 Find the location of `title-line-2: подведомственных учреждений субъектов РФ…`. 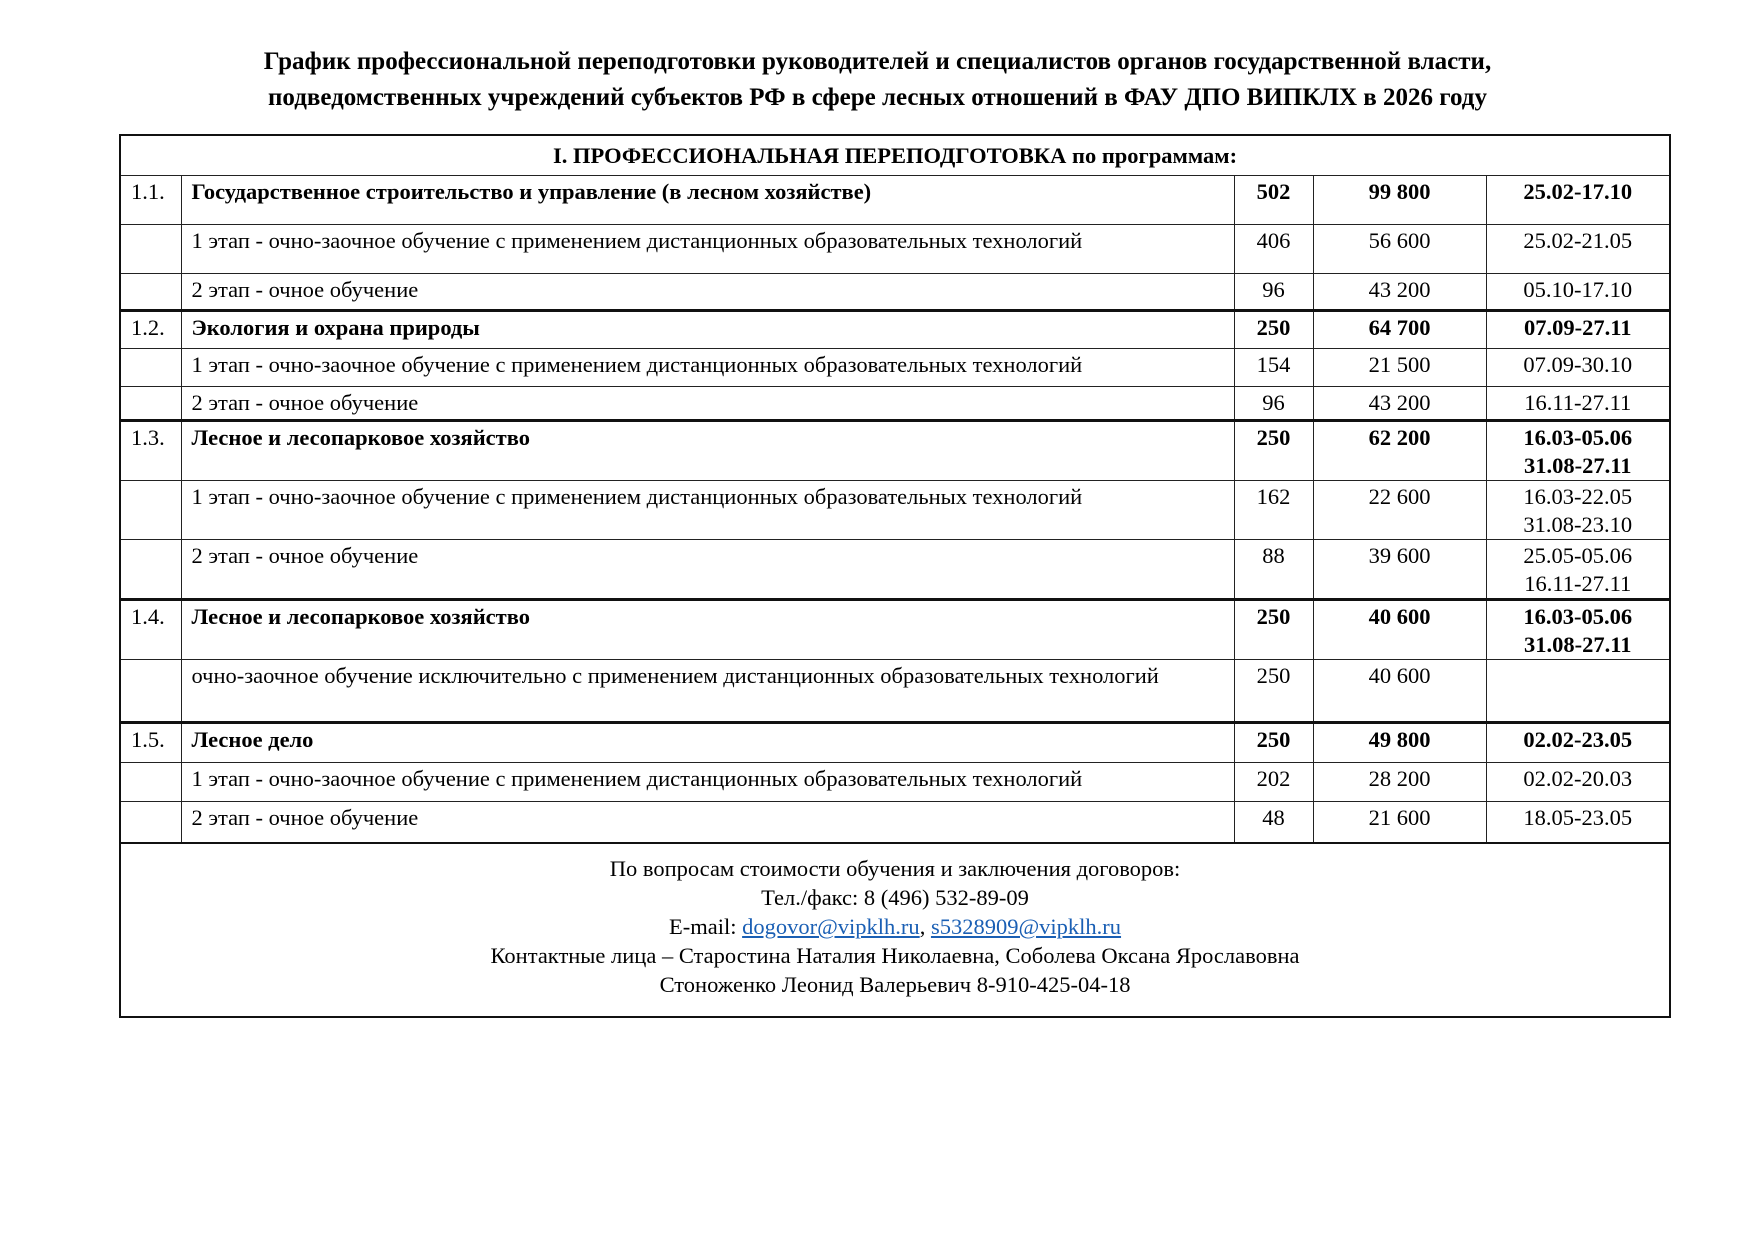

title-line-2: подведомственных учреждений субъектов РФ… is located at coordinates (877, 97).